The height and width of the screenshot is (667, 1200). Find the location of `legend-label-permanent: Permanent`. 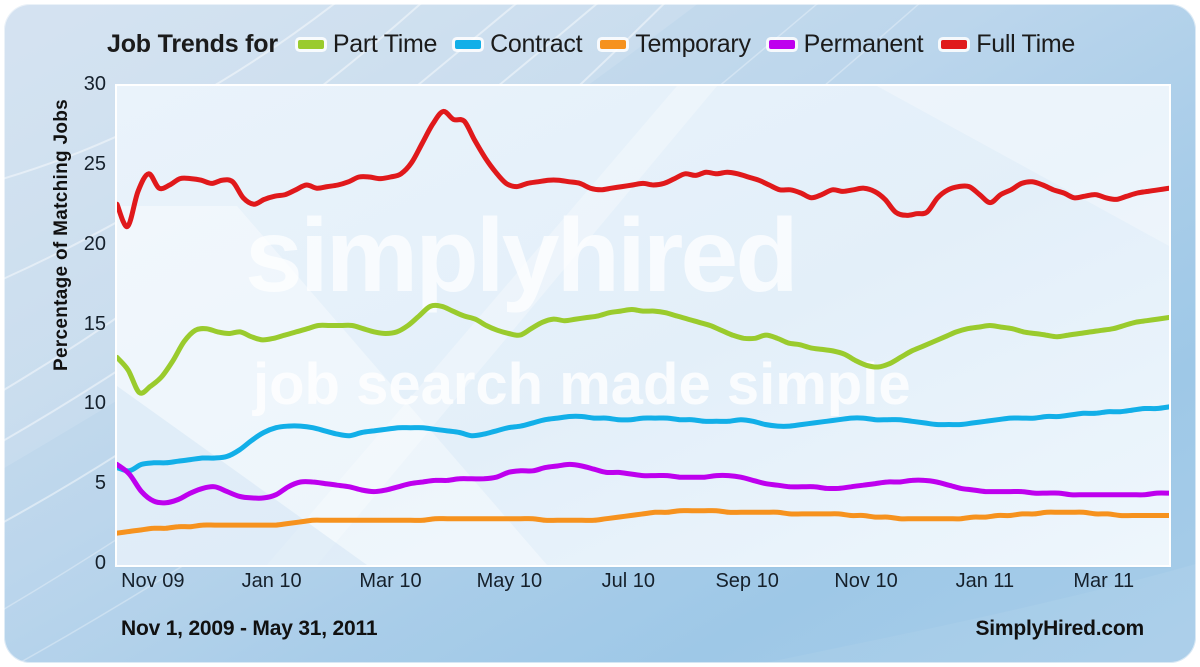

legend-label-permanent: Permanent is located at coordinates (863, 43).